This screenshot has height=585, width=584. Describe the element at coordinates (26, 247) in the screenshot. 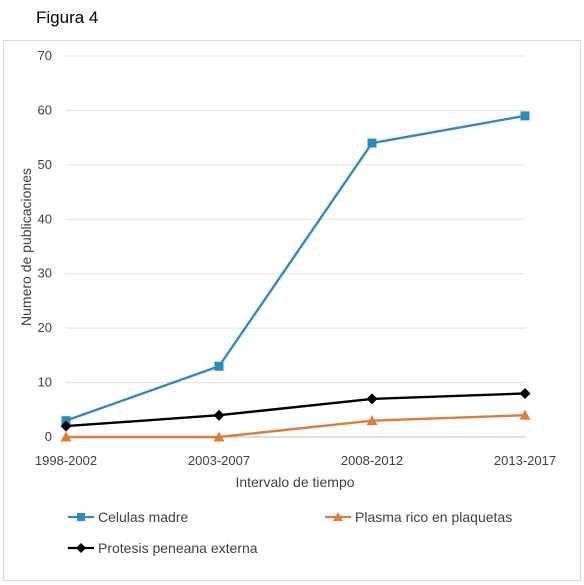

I see `y-axis-title: Numero de publicaciones` at that location.